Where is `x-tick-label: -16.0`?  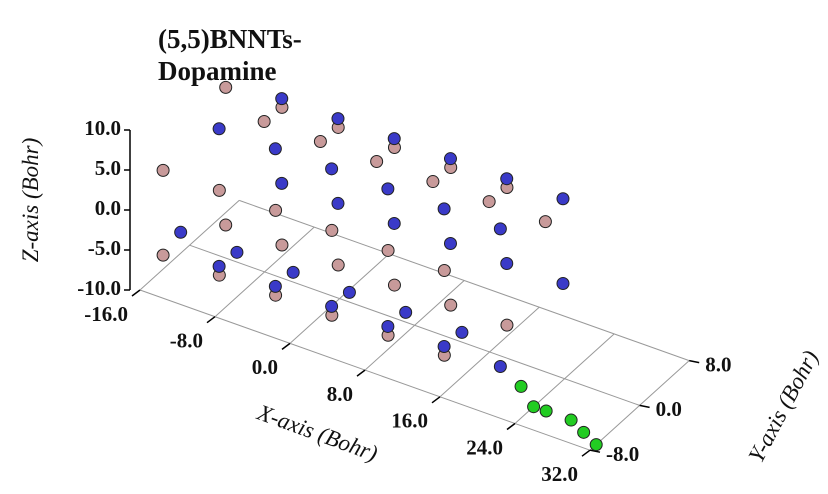
x-tick-label: -16.0 is located at coordinates (106, 314).